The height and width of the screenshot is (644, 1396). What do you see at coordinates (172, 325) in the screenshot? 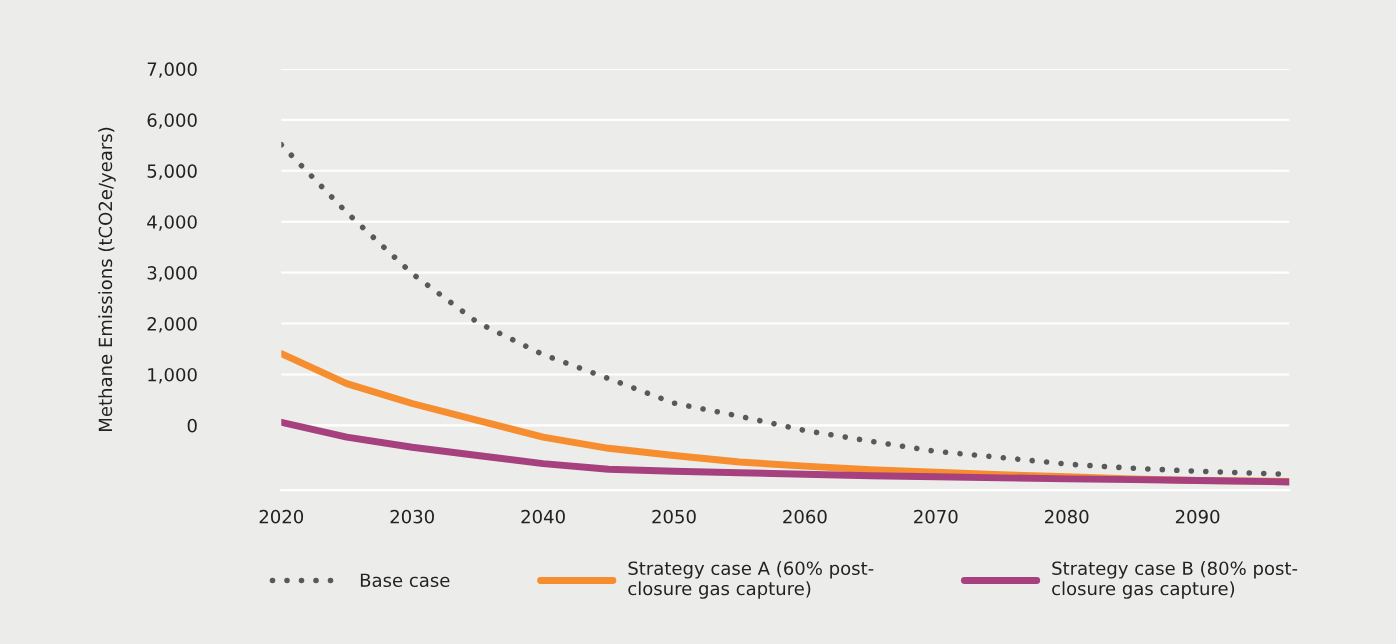
I see `y-tick-label: 2,000` at bounding box center [172, 325].